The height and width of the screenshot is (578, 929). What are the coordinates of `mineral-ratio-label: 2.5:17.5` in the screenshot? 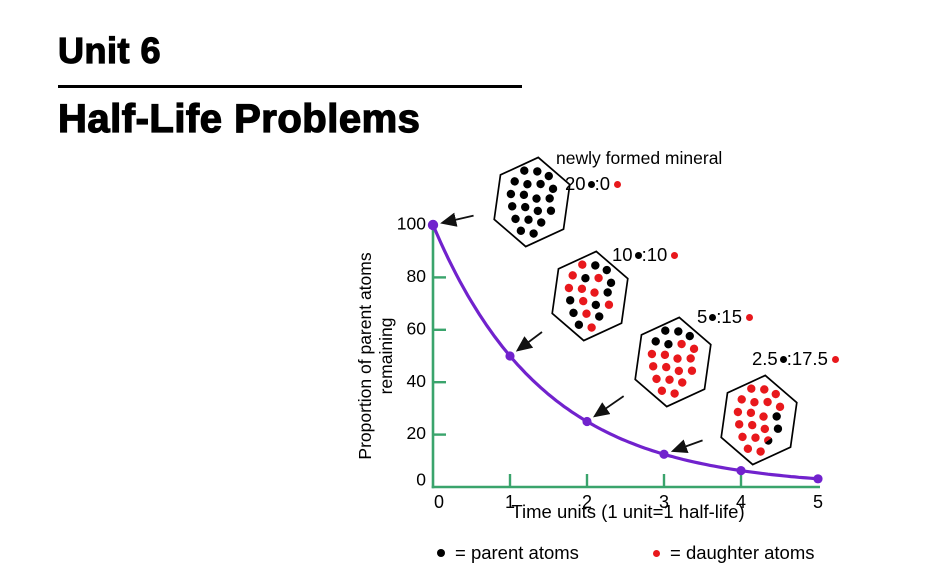 It's located at (795, 359).